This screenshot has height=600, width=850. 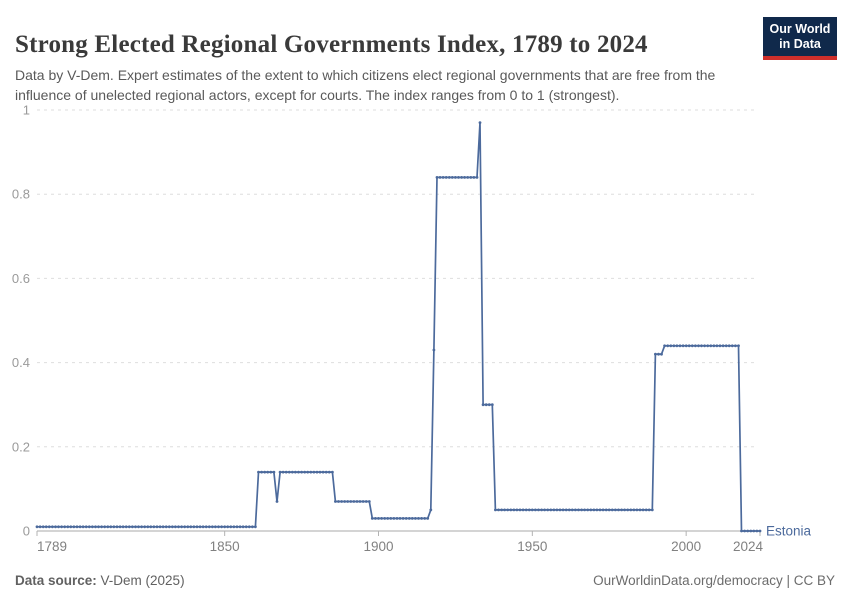 What do you see at coordinates (800, 43) in the screenshot?
I see `owid-logo-line2: in Data` at bounding box center [800, 43].